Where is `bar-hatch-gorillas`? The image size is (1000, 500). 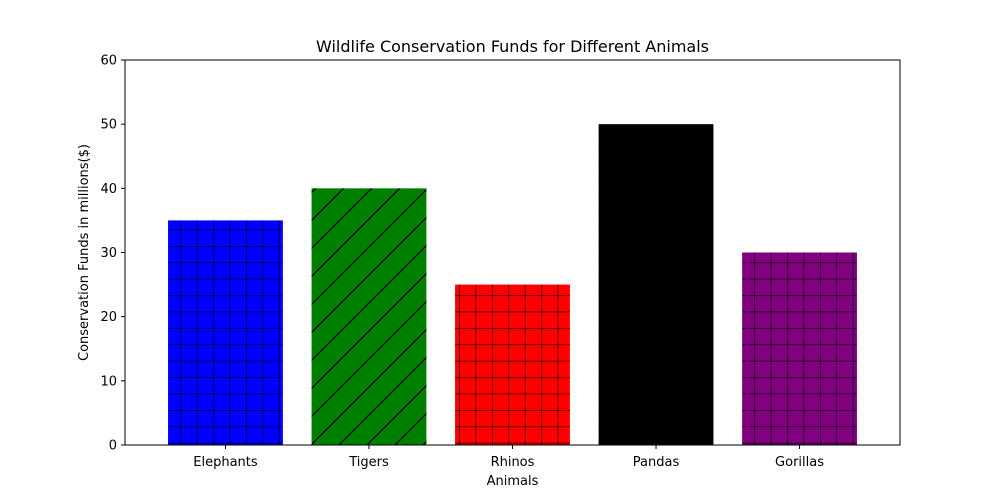 bar-hatch-gorillas is located at coordinates (799, 348).